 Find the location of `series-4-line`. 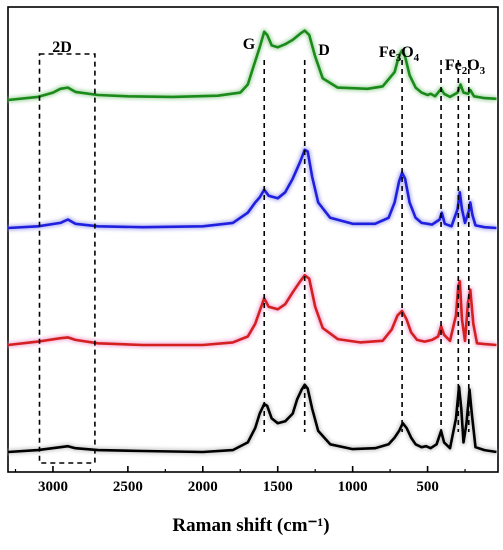

series-4-line is located at coordinates (252, 418).